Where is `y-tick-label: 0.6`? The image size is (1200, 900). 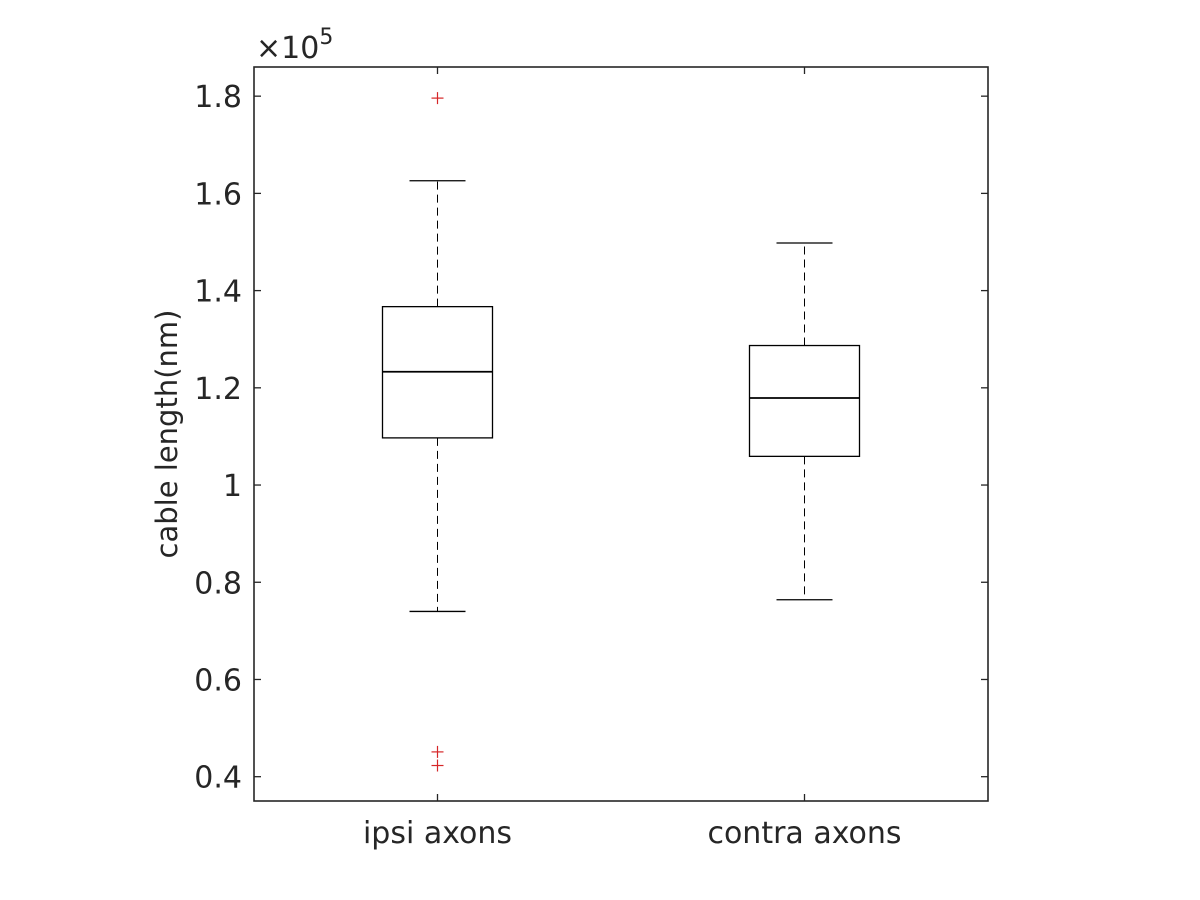
y-tick-label: 0.6 is located at coordinates (218, 680).